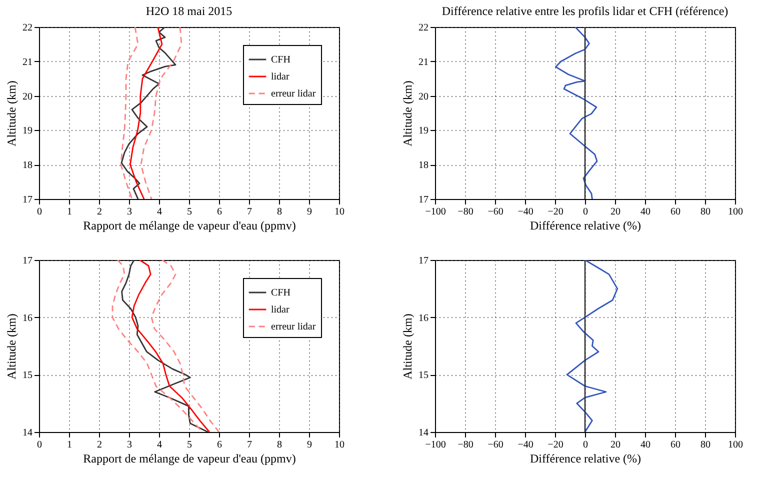  What do you see at coordinates (585, 11) in the screenshot?
I see `chart-title: Différence relative entre les profils lidar et CFH (référence)` at bounding box center [585, 11].